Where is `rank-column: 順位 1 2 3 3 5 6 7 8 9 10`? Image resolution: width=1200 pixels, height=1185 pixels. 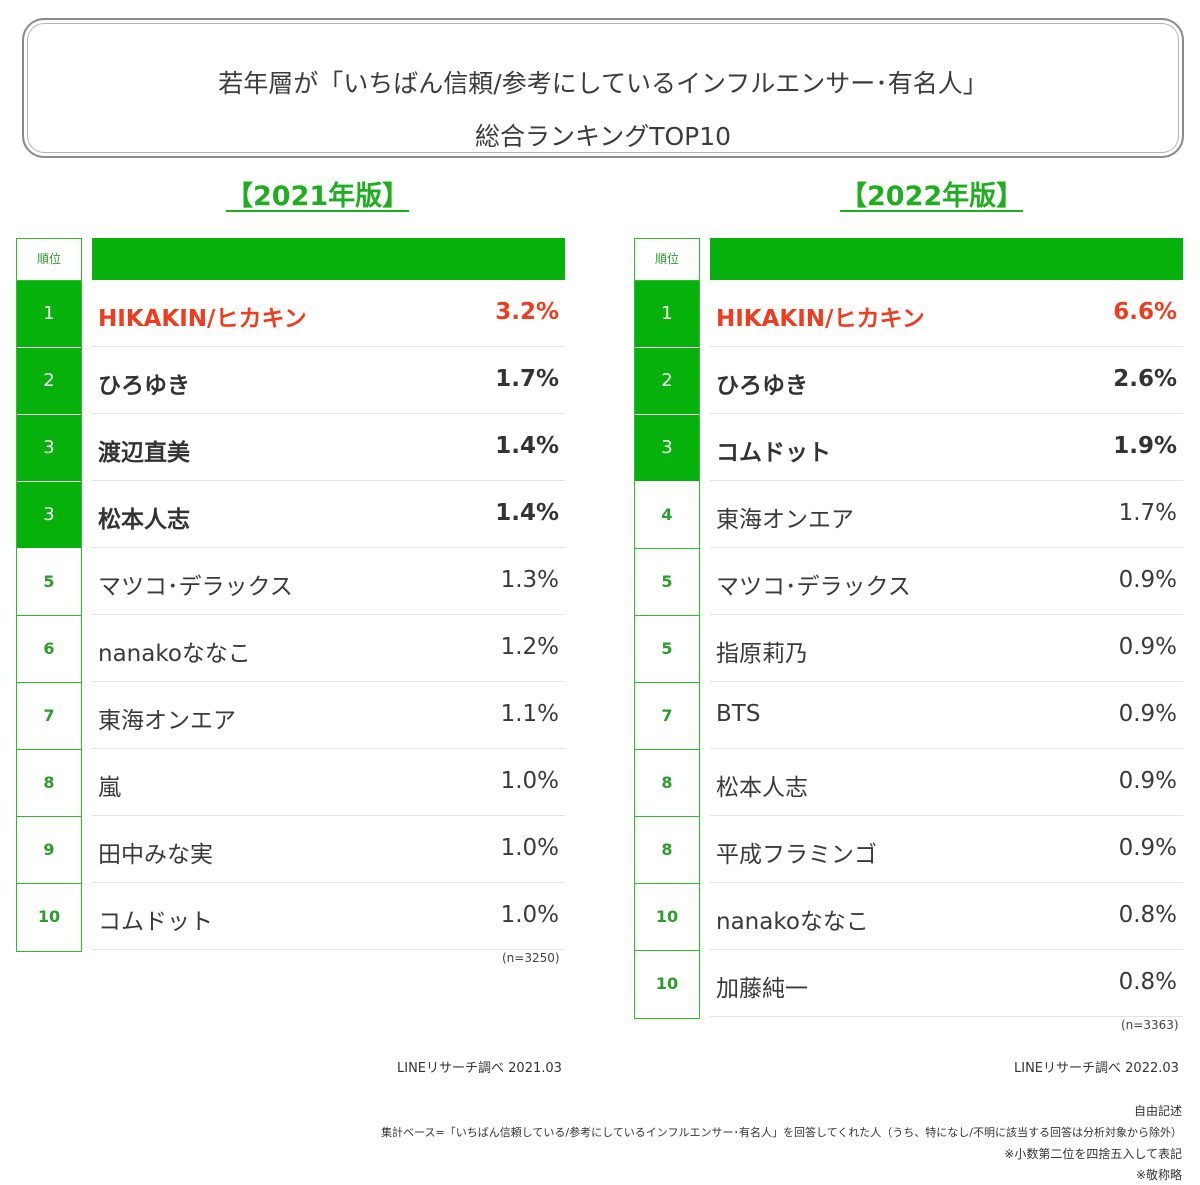
rank-column: 順位 1 2 3 3 5 6 7 8 9 10 is located at coordinates (49, 595).